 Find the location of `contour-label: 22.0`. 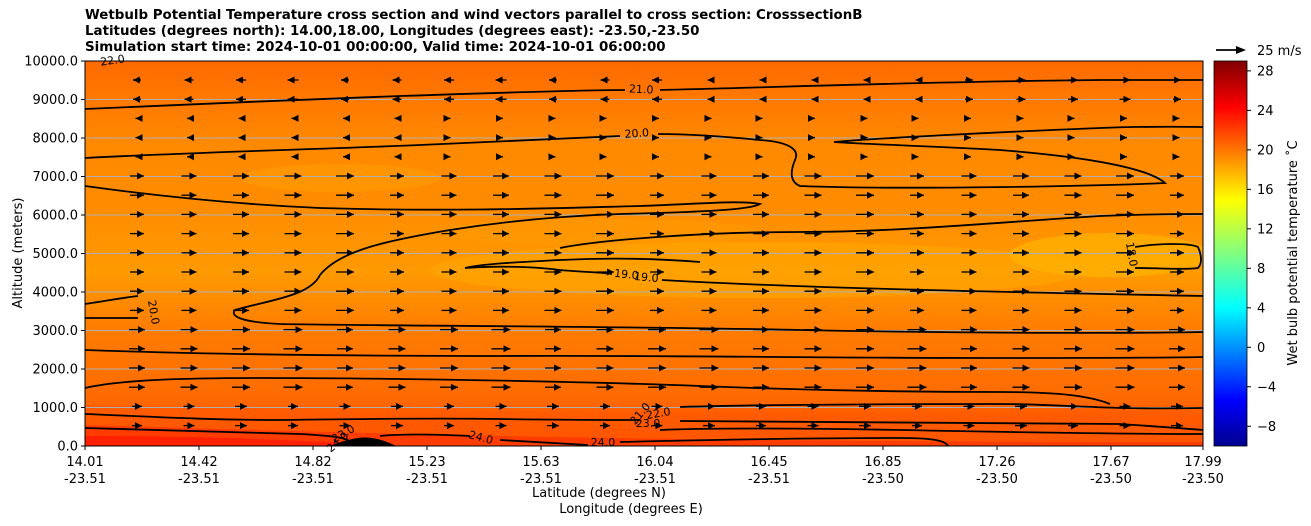

contour-label: 22.0 is located at coordinates (658, 413).